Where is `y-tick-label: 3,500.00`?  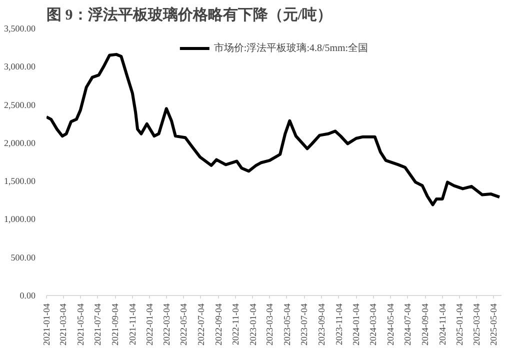
y-tick-label: 3,500.00 is located at coordinates (20, 29).